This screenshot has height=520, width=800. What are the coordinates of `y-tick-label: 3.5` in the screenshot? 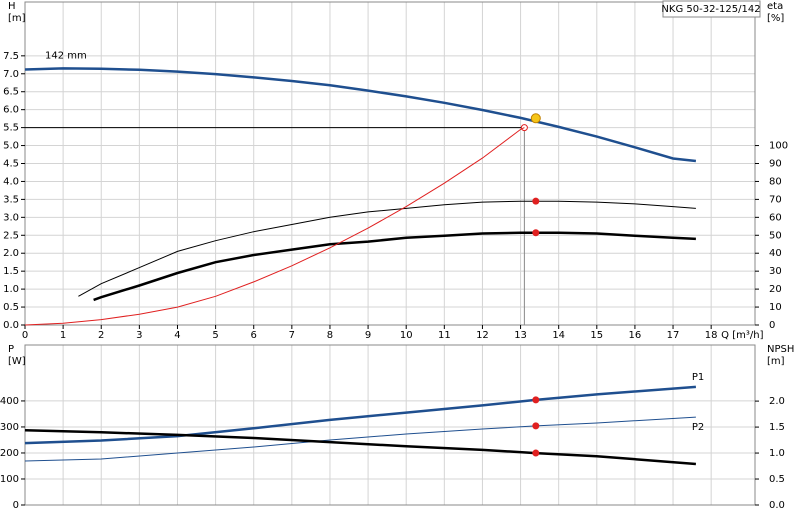 It's located at (11, 199).